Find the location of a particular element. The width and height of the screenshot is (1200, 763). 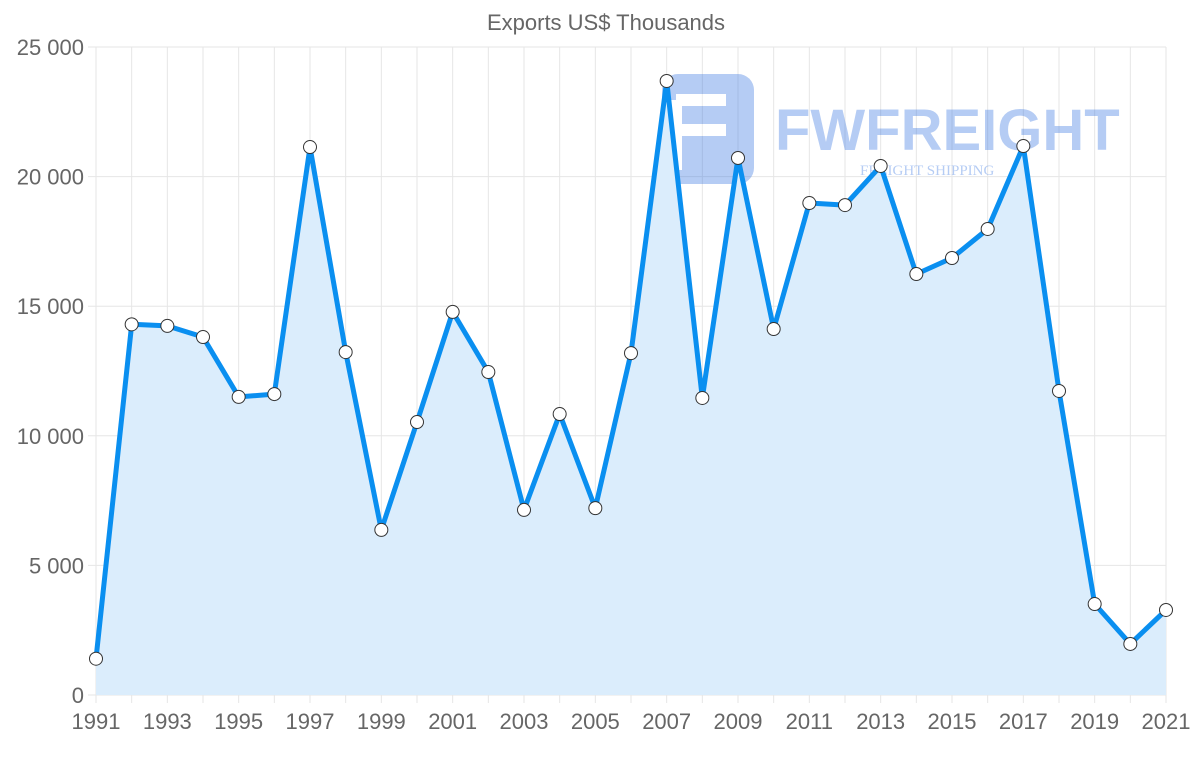

x-tick-label: 2013 is located at coordinates (880, 721).